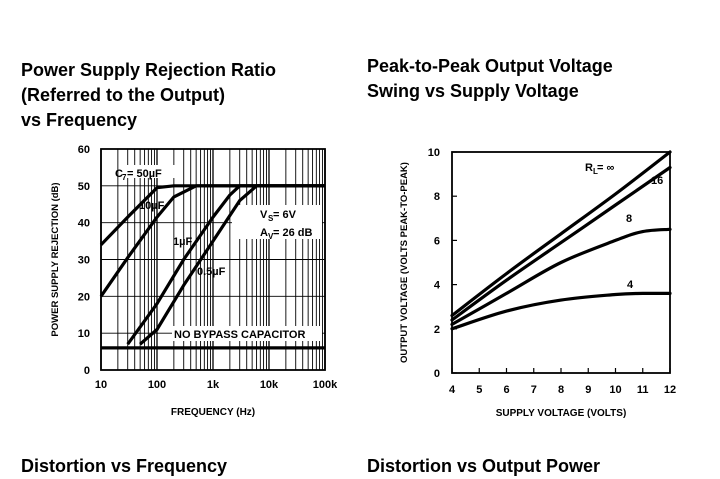 This screenshot has height=479, width=720. I want to click on swing-xtick-label: 11, so click(643, 390).